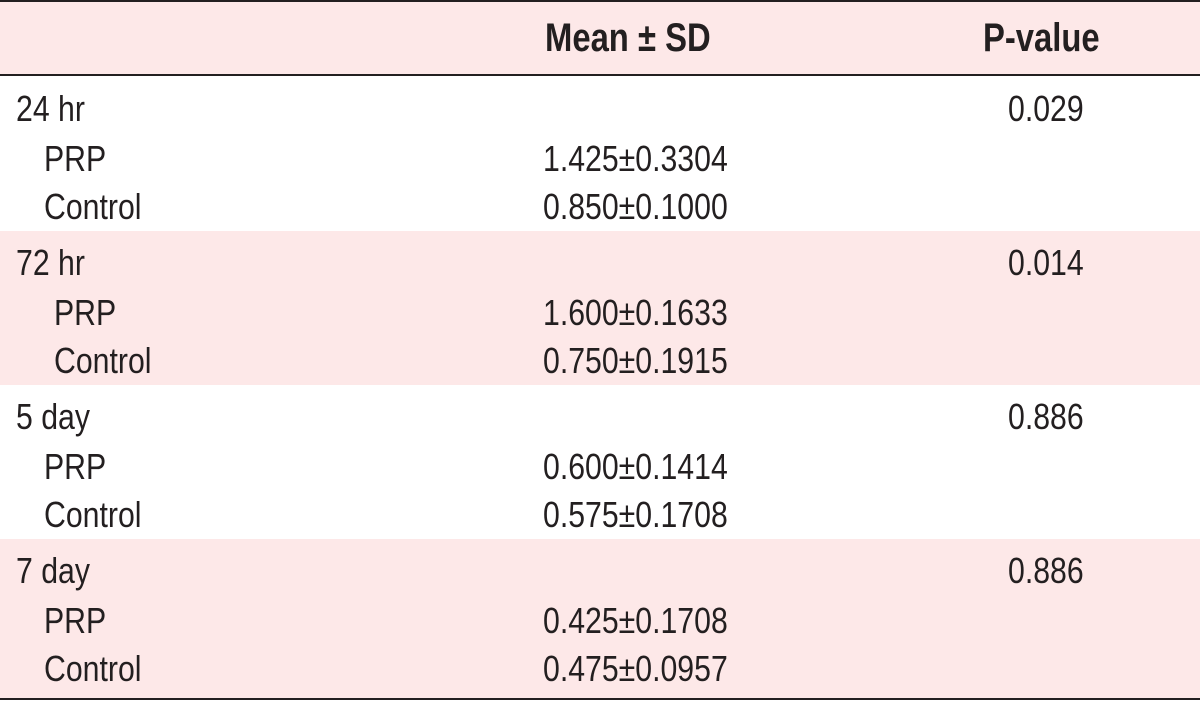  Describe the element at coordinates (1046, 262) in the screenshot. I see `p-value: 0.014` at that location.